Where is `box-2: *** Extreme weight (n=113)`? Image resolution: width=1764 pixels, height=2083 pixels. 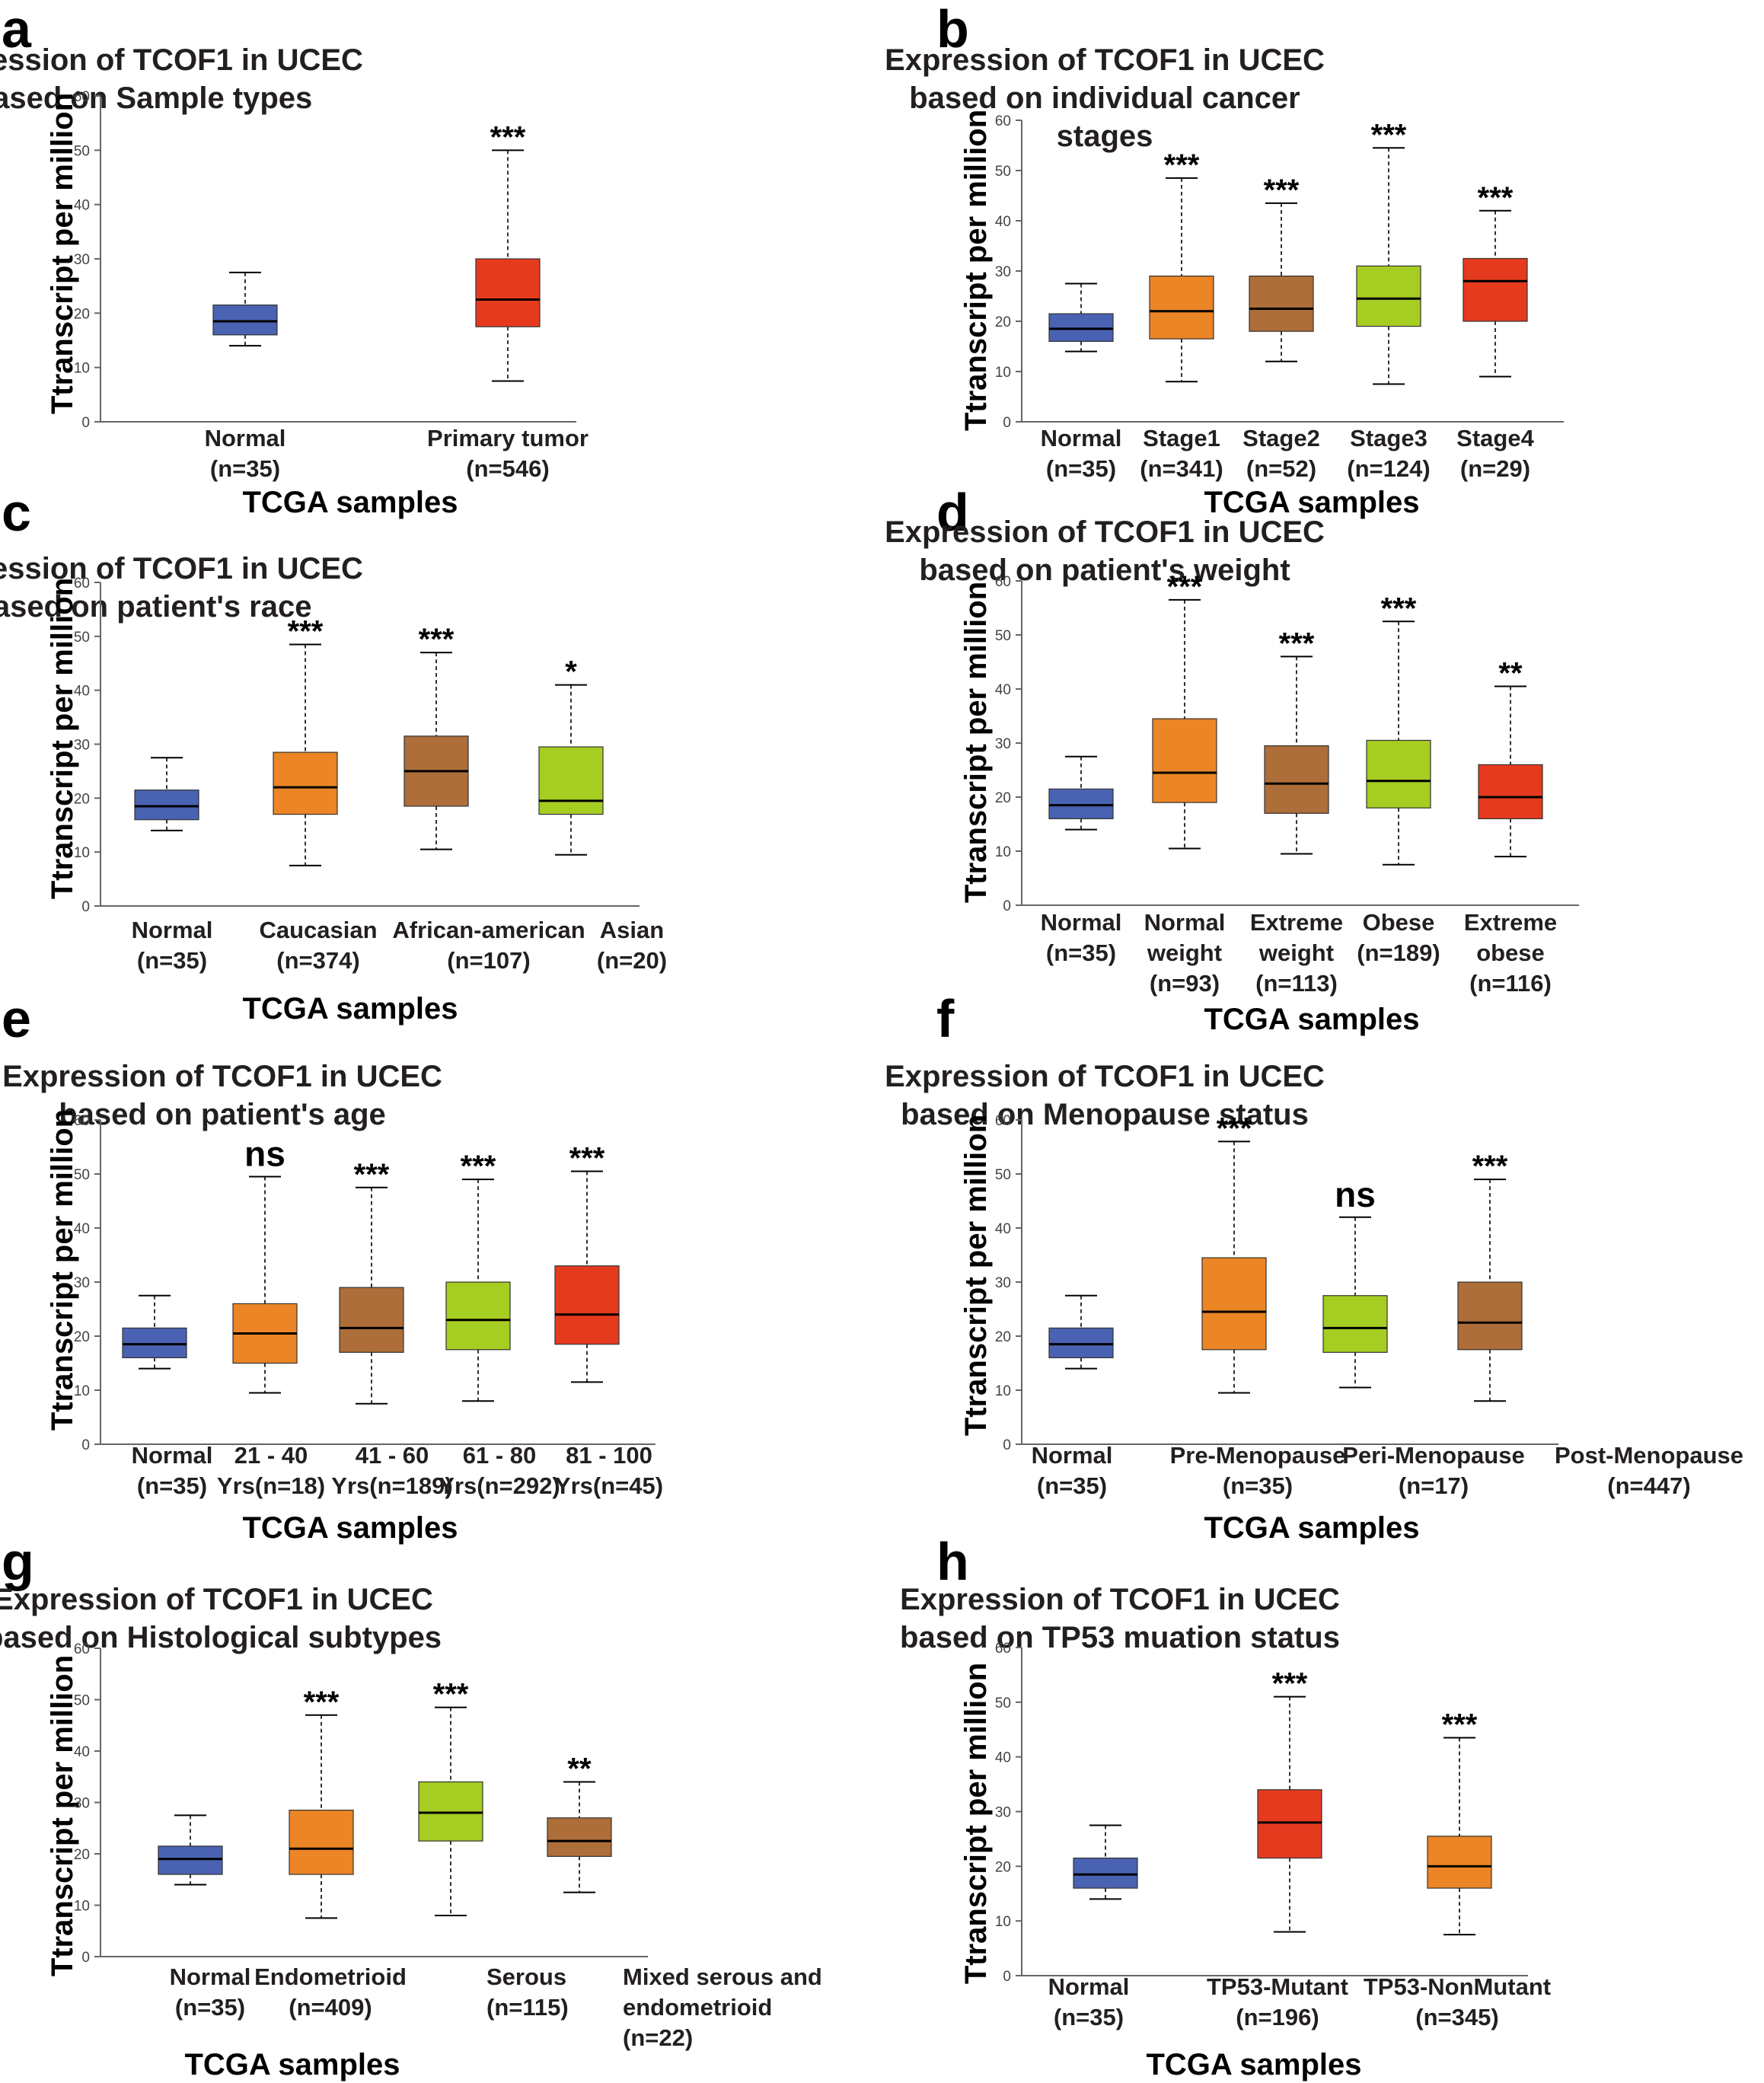
box-2: *** Extreme weight (n=113) is located at coordinates (1296, 812).